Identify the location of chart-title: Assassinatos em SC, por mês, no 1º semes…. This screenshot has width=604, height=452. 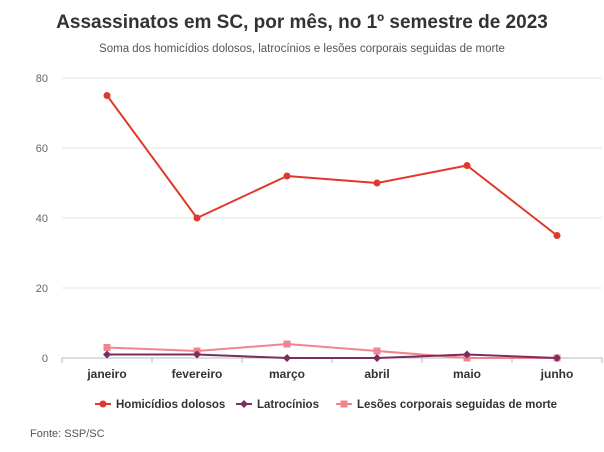
(302, 22).